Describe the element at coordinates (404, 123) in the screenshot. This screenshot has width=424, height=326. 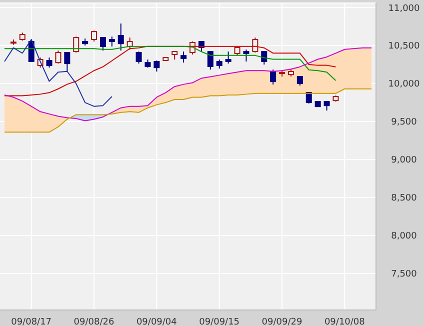
I see `y-tick-label: 9,500` at that location.